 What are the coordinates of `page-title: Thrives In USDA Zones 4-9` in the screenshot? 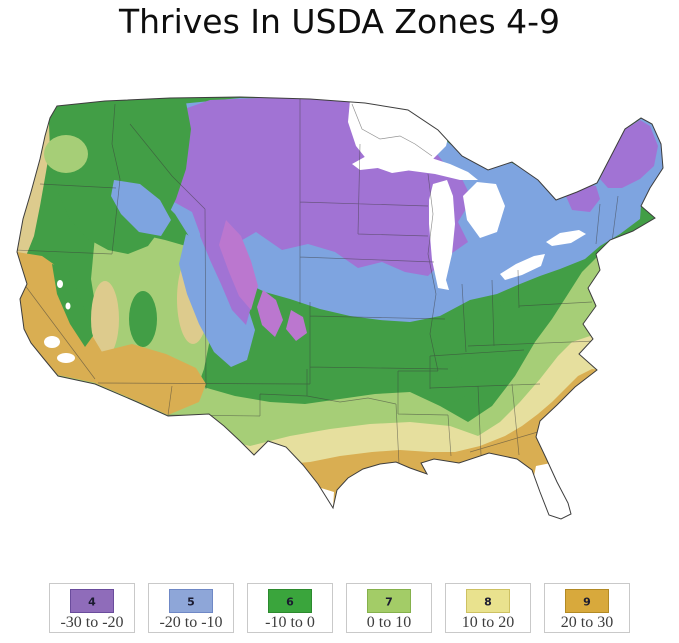 It's located at (339, 21).